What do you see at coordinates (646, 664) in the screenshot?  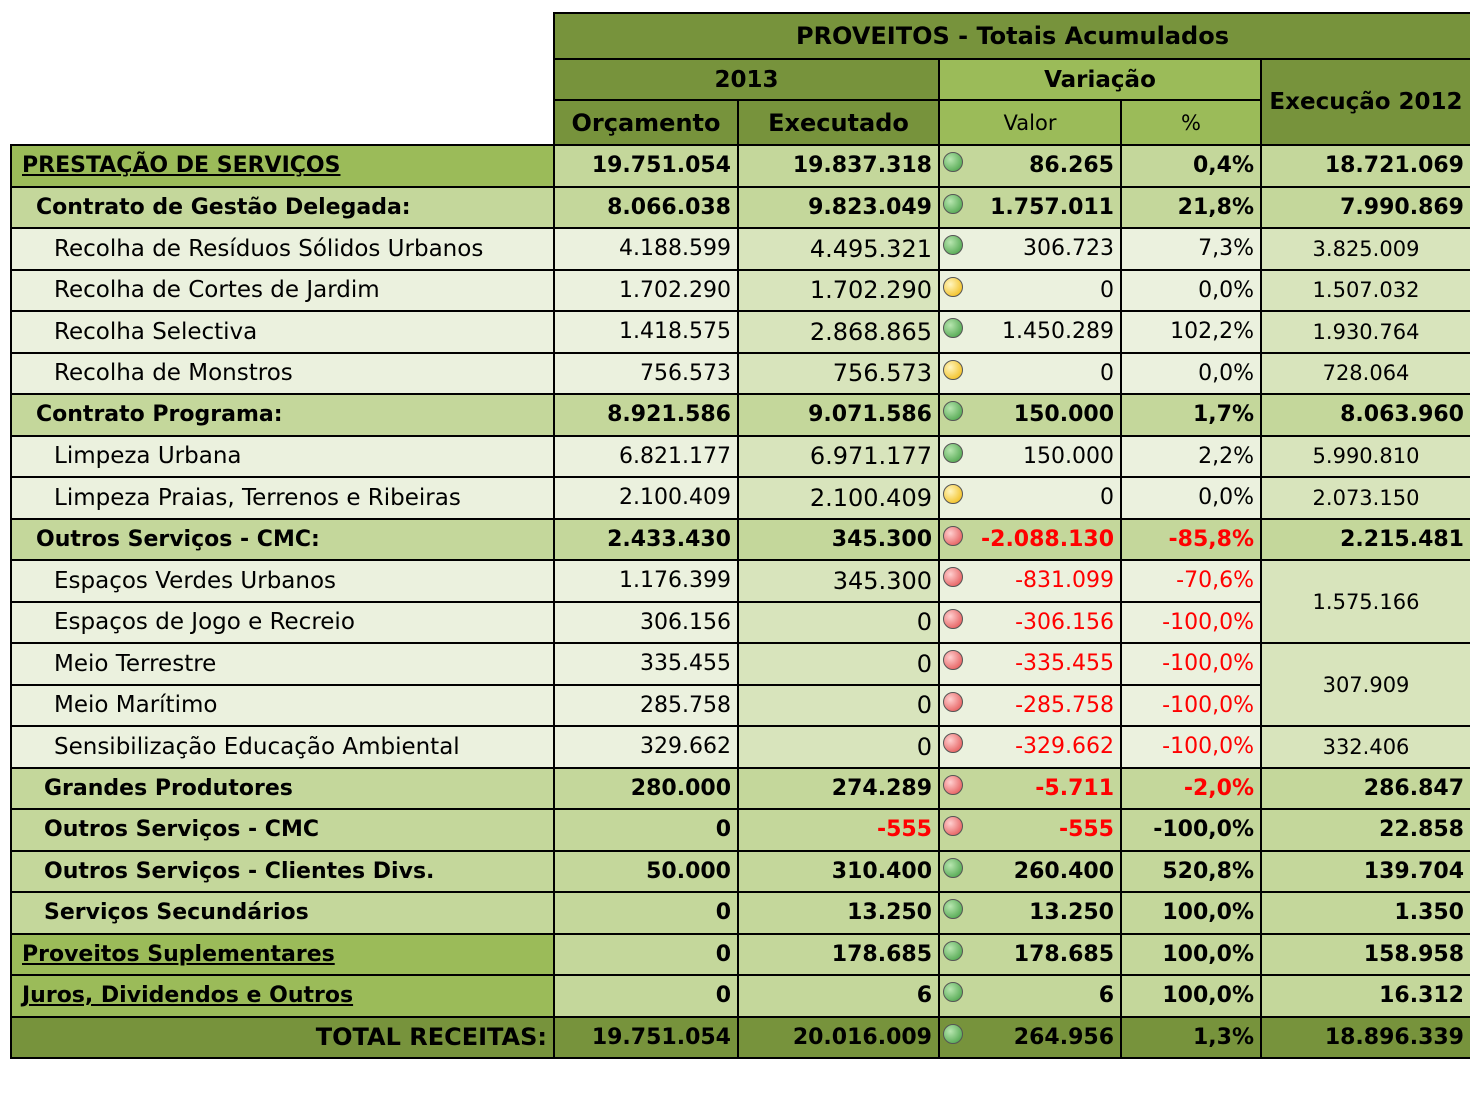 I see `budget-cell: 335.455` at bounding box center [646, 664].